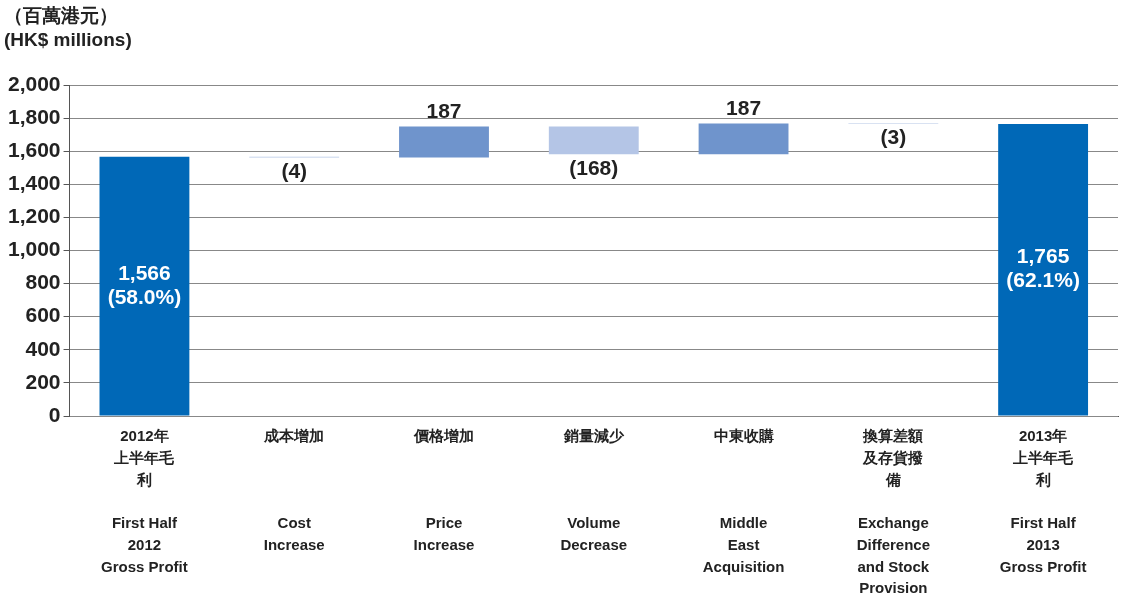  Describe the element at coordinates (444, 490) in the screenshot. I see `category-label: 價格增加 Price Increase` at that location.